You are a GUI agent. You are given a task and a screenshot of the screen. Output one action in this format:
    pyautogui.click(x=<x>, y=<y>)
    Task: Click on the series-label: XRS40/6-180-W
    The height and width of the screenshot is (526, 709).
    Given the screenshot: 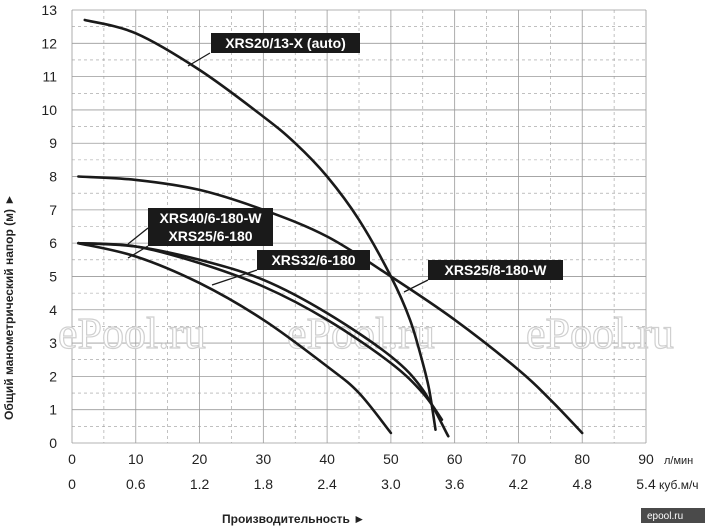 What is the action you would take?
    pyautogui.click(x=210, y=218)
    